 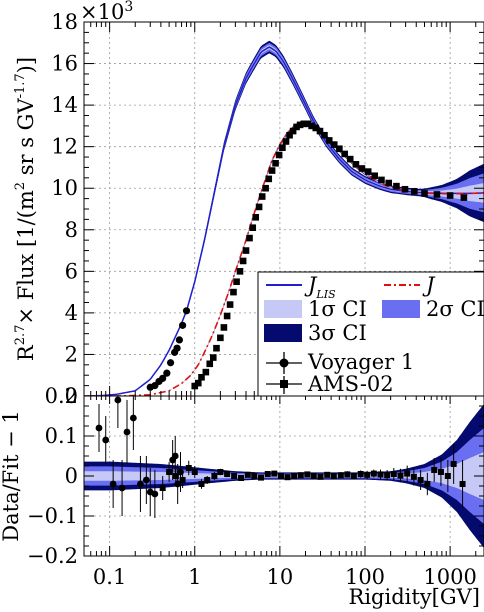 I want to click on top-y-tick-label: 14, so click(x=64, y=105).